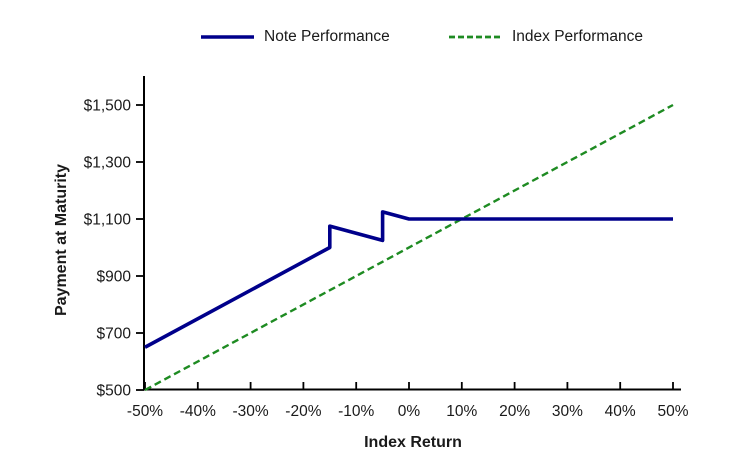  I want to click on legend-label-note: Note Performance, so click(327, 36).